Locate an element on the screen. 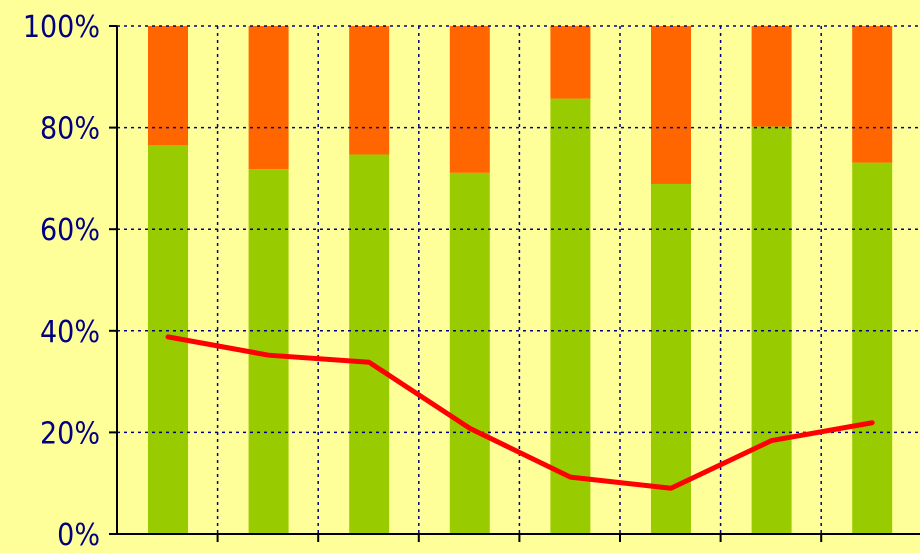 The image size is (920, 553). y-tick-label: 0% is located at coordinates (78, 535).